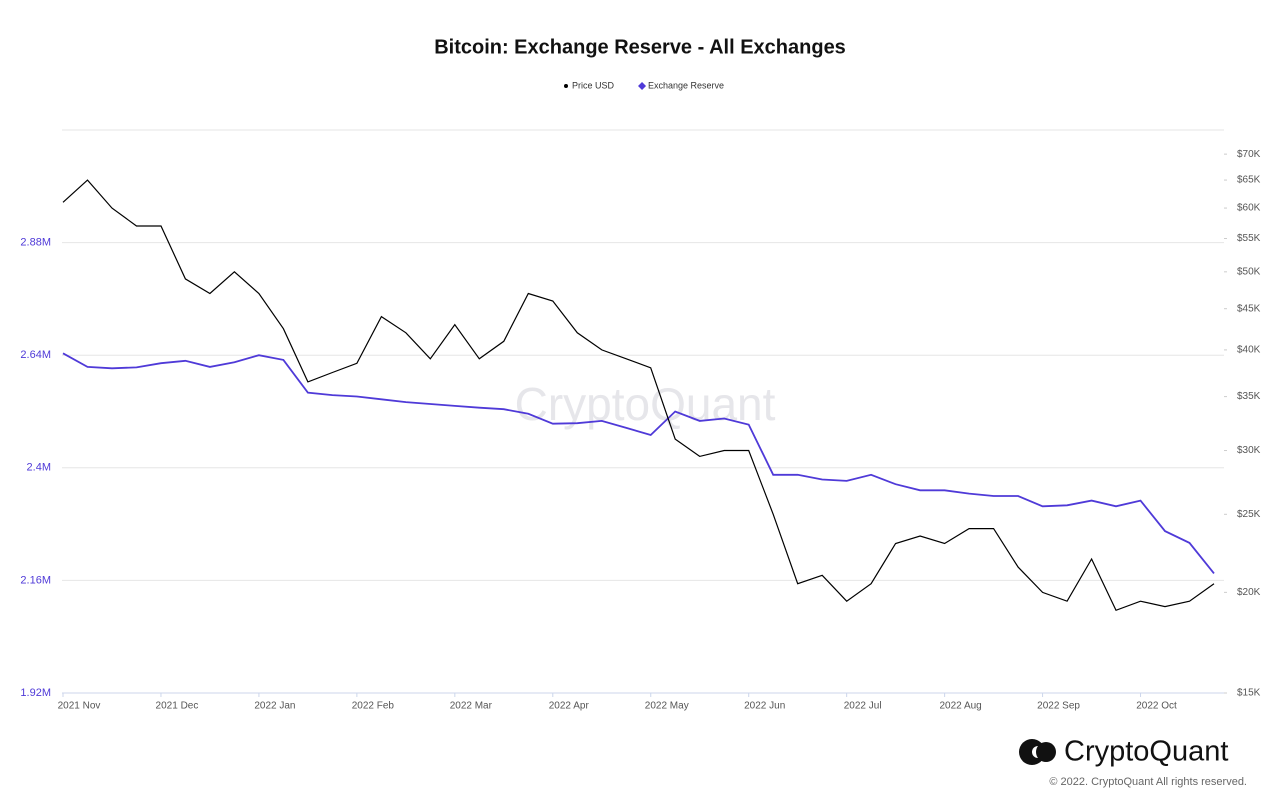 The image size is (1280, 806). I want to click on x-tick-label: 2022 Jun, so click(764, 706).